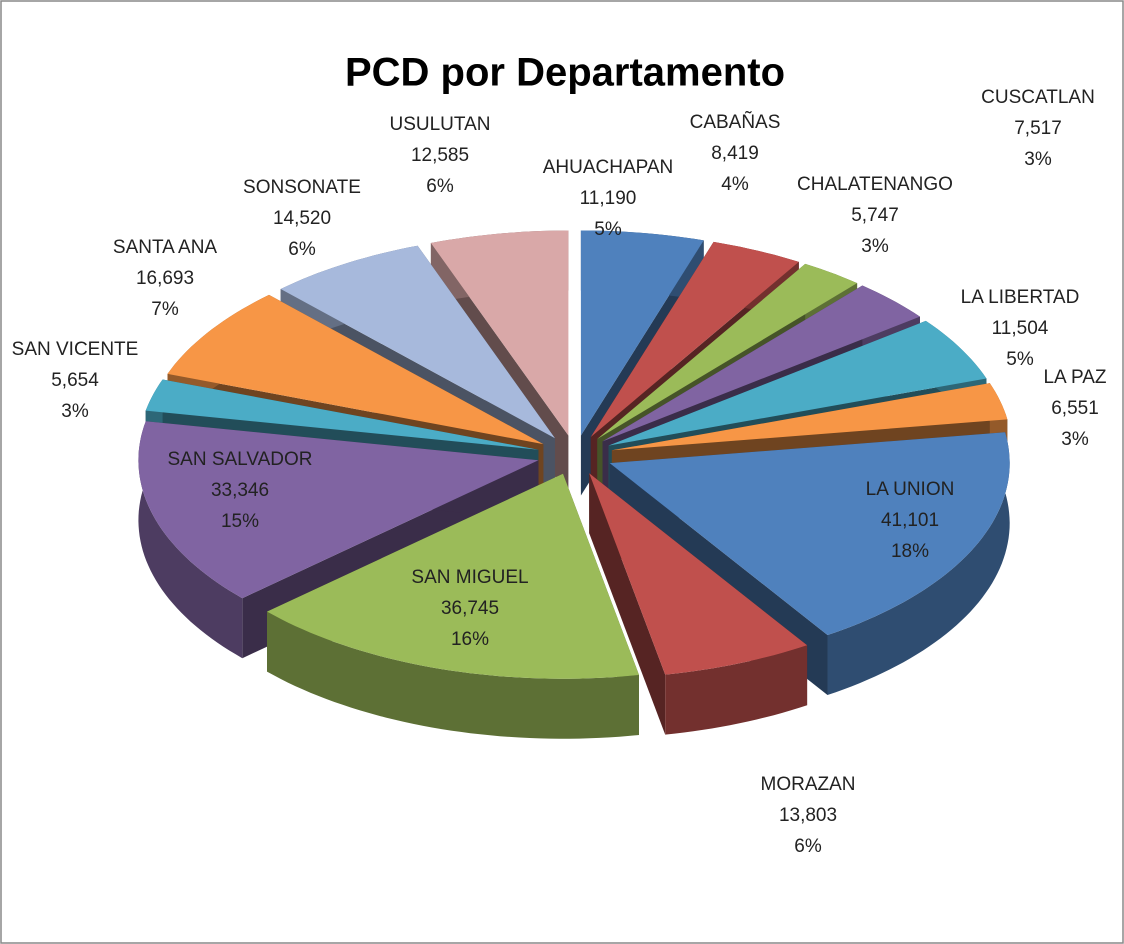 The width and height of the screenshot is (1124, 944). What do you see at coordinates (240, 521) in the screenshot?
I see `data-label-percent: 15%` at bounding box center [240, 521].